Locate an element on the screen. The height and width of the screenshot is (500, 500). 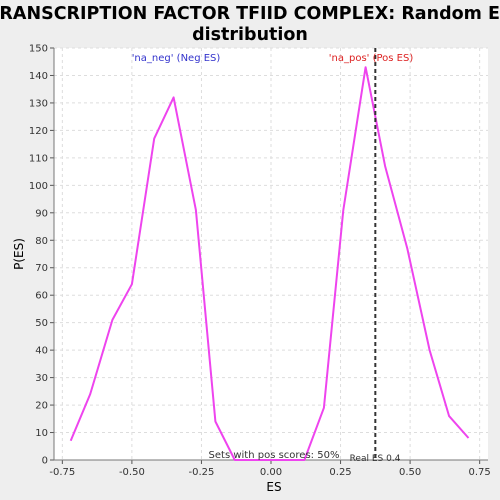
real-es-label: Real ES 0.4 is located at coordinates (375, 459).